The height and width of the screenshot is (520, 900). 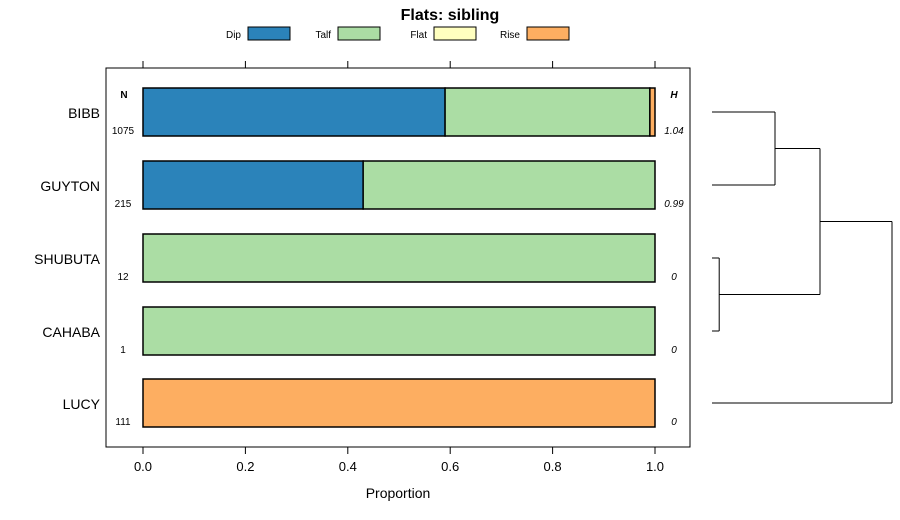 I want to click on legend-label-rise: Rise, so click(x=510, y=35).